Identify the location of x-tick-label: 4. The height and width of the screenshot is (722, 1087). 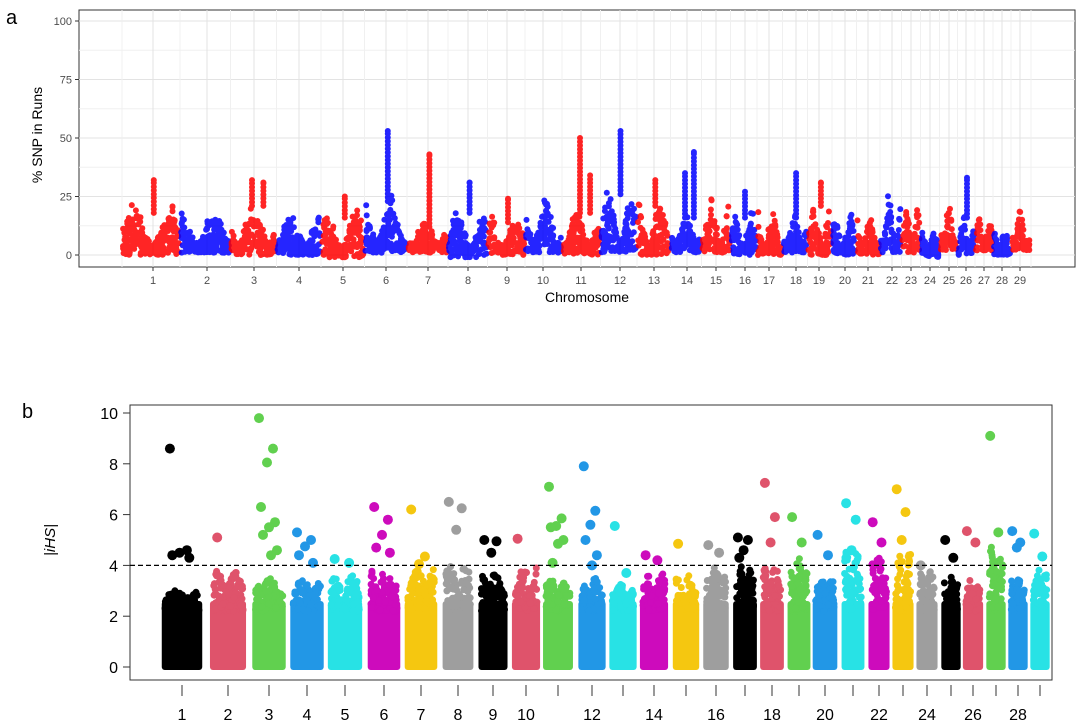
(307, 714).